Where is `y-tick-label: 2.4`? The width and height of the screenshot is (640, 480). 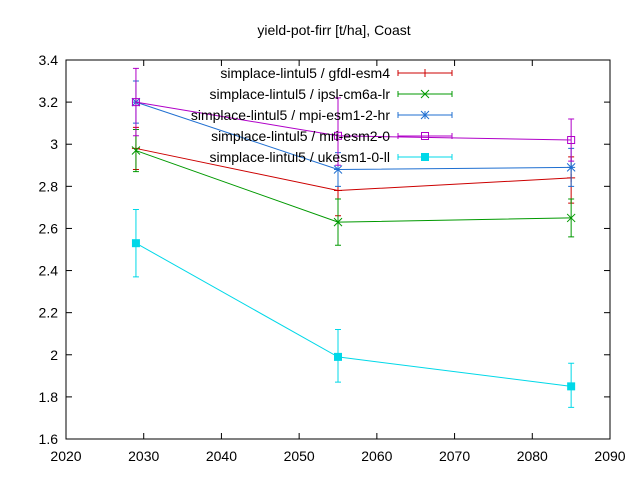
y-tick-label: 2.4 is located at coordinates (49, 271).